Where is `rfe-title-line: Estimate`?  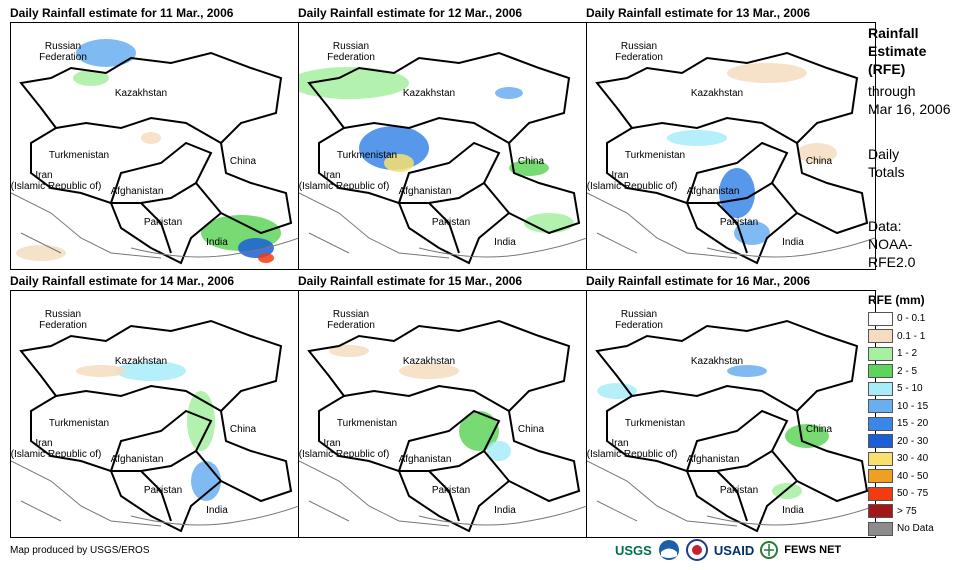
rfe-title-line: Estimate is located at coordinates (897, 51).